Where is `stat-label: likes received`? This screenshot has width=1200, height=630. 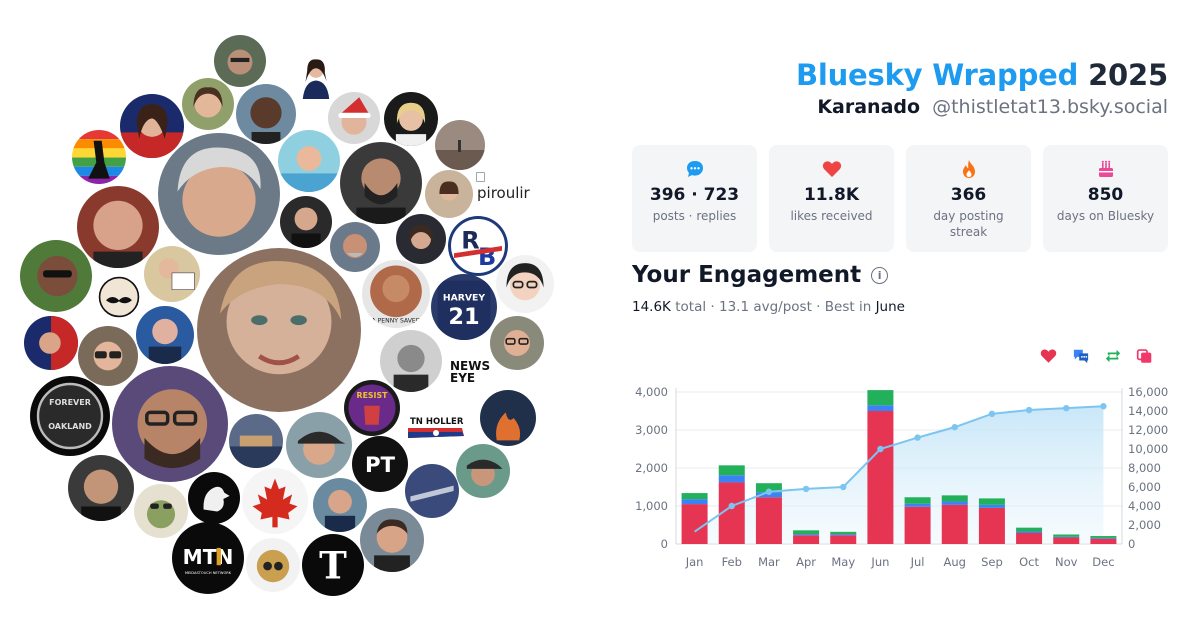
stat-label: likes received is located at coordinates (831, 216).